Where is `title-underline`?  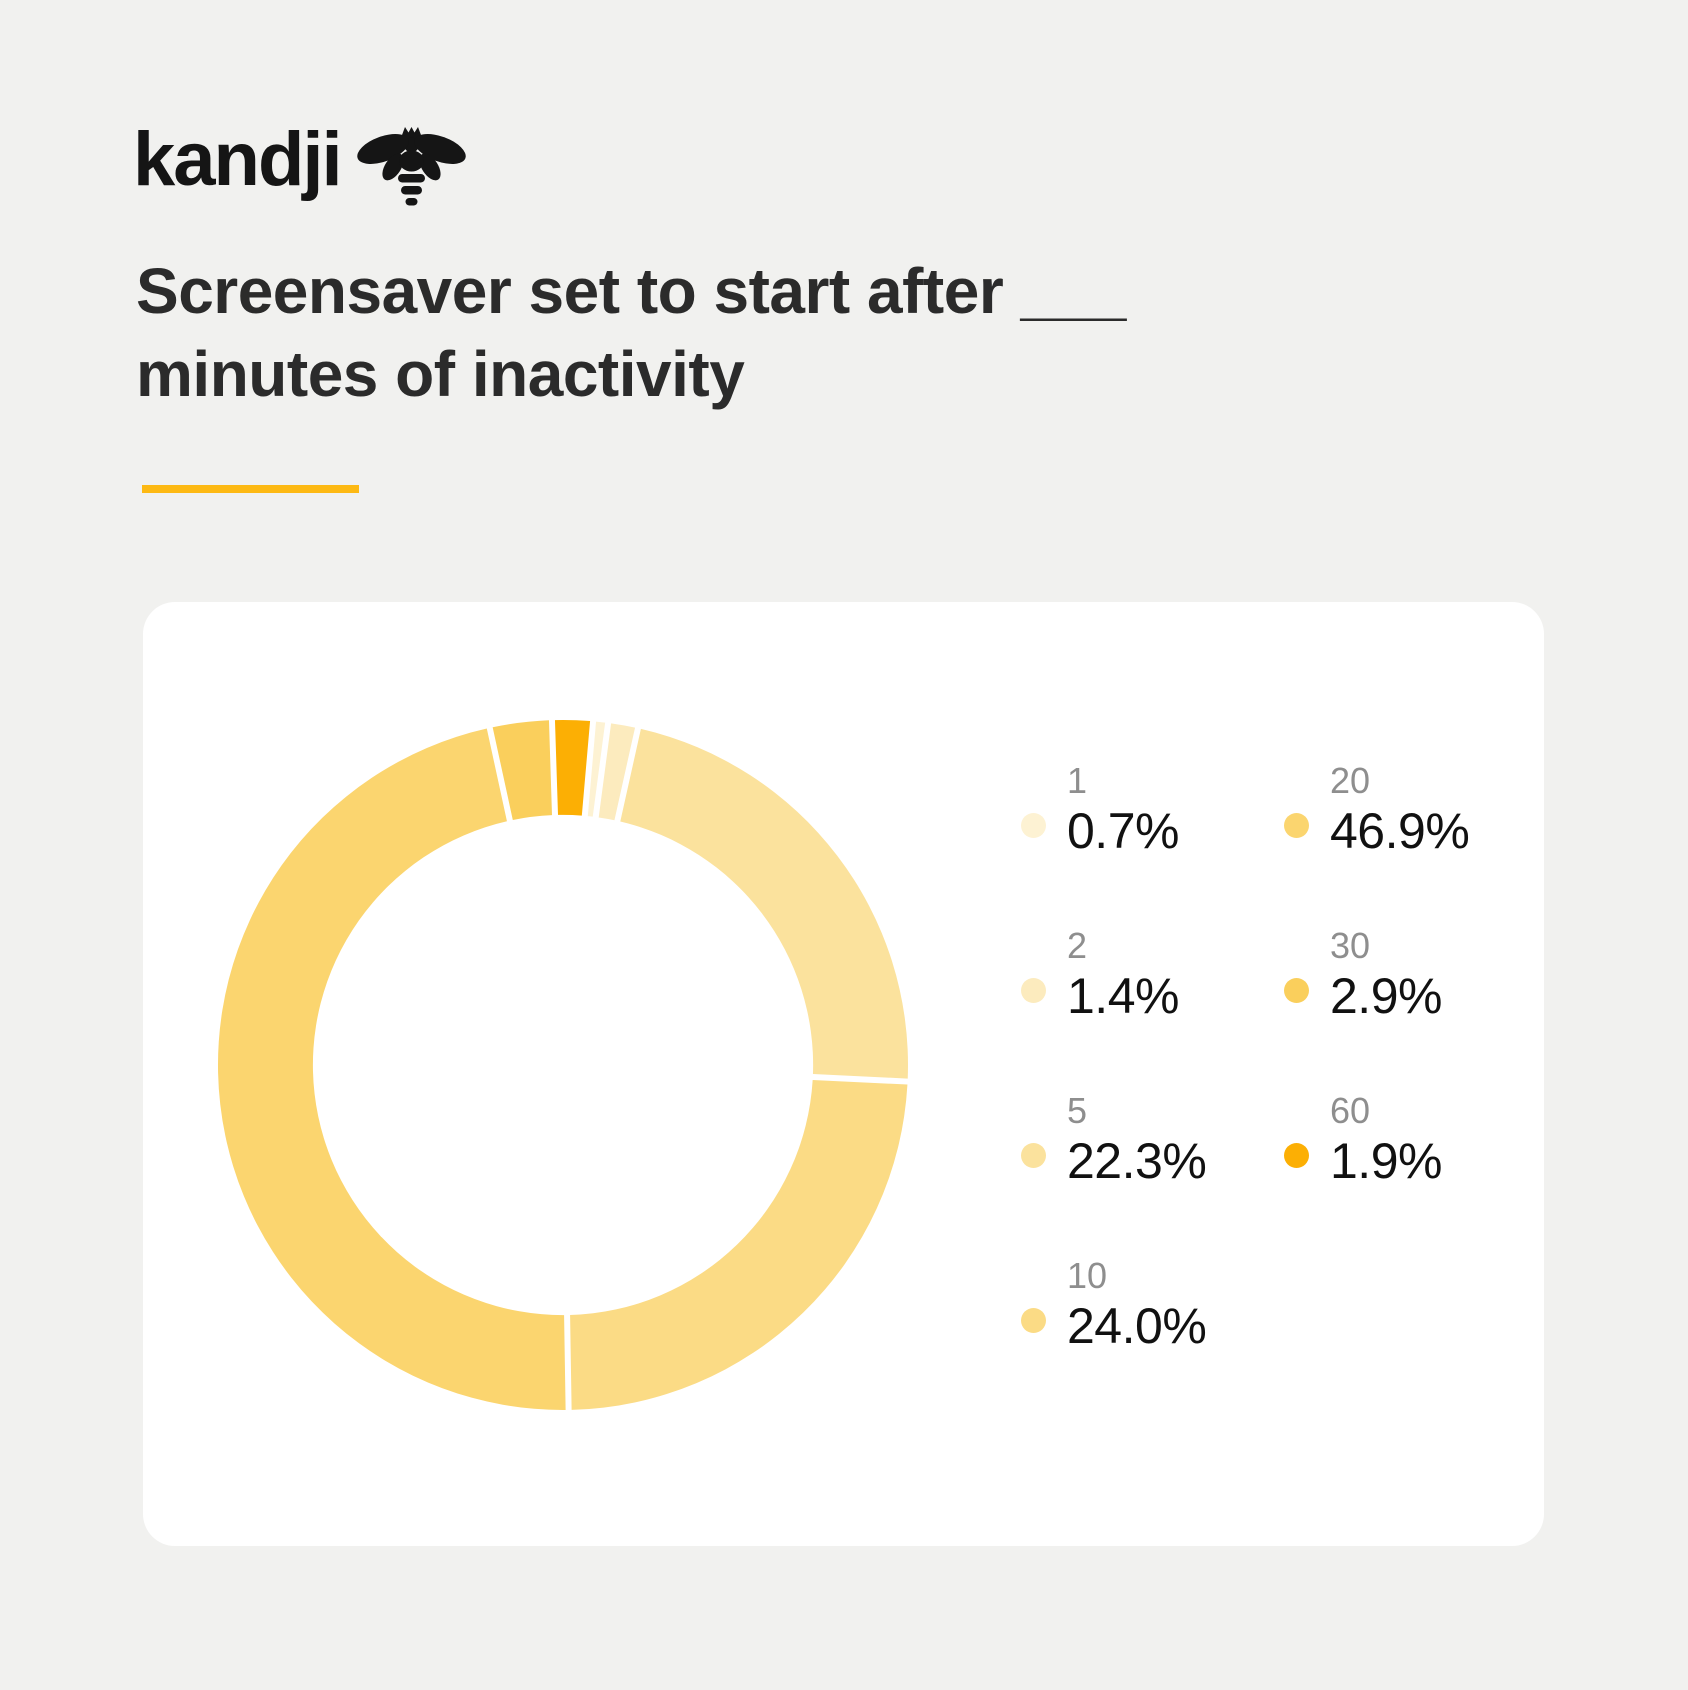 title-underline is located at coordinates (250, 489).